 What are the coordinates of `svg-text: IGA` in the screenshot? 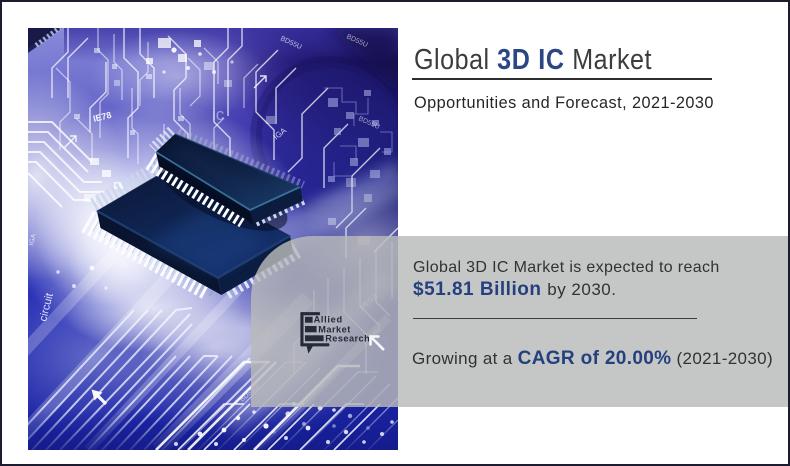 It's located at (33, 240).